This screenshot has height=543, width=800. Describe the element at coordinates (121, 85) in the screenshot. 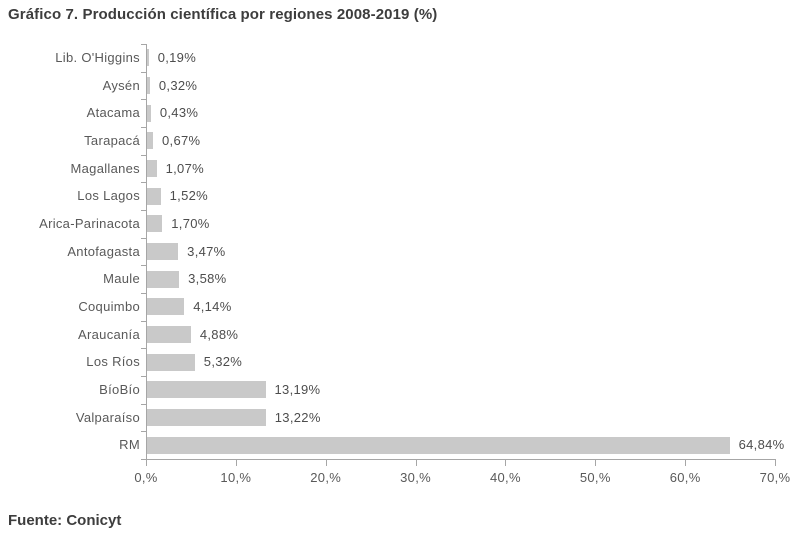

I see `category-label: Aysén` at that location.